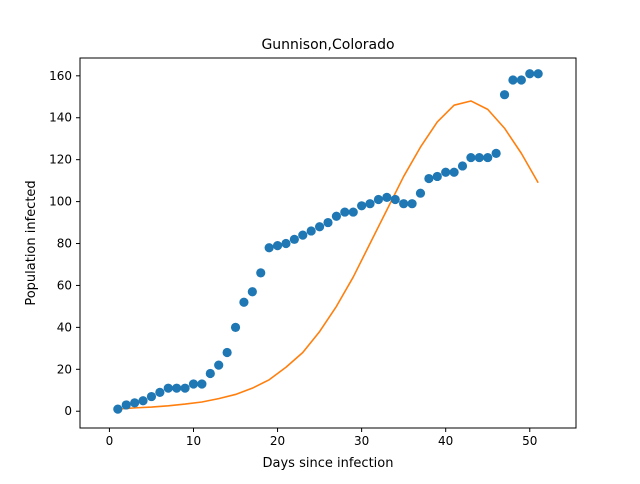 The image size is (640, 484). I want to click on x-tick-label: 30, so click(361, 441).